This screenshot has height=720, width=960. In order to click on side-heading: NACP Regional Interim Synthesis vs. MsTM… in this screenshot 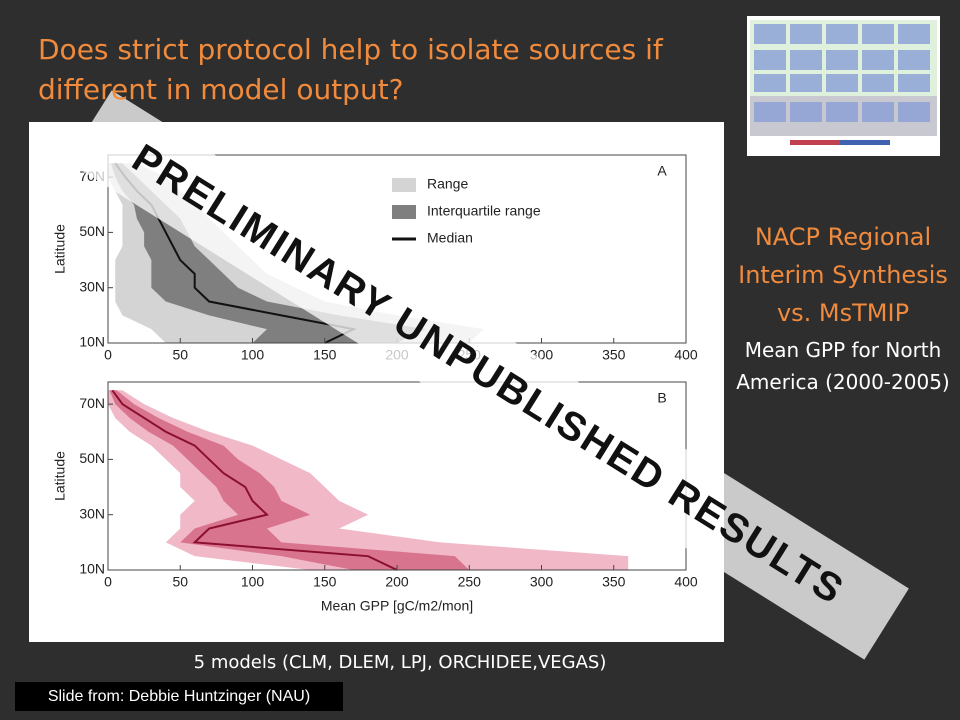, I will do `click(843, 275)`.